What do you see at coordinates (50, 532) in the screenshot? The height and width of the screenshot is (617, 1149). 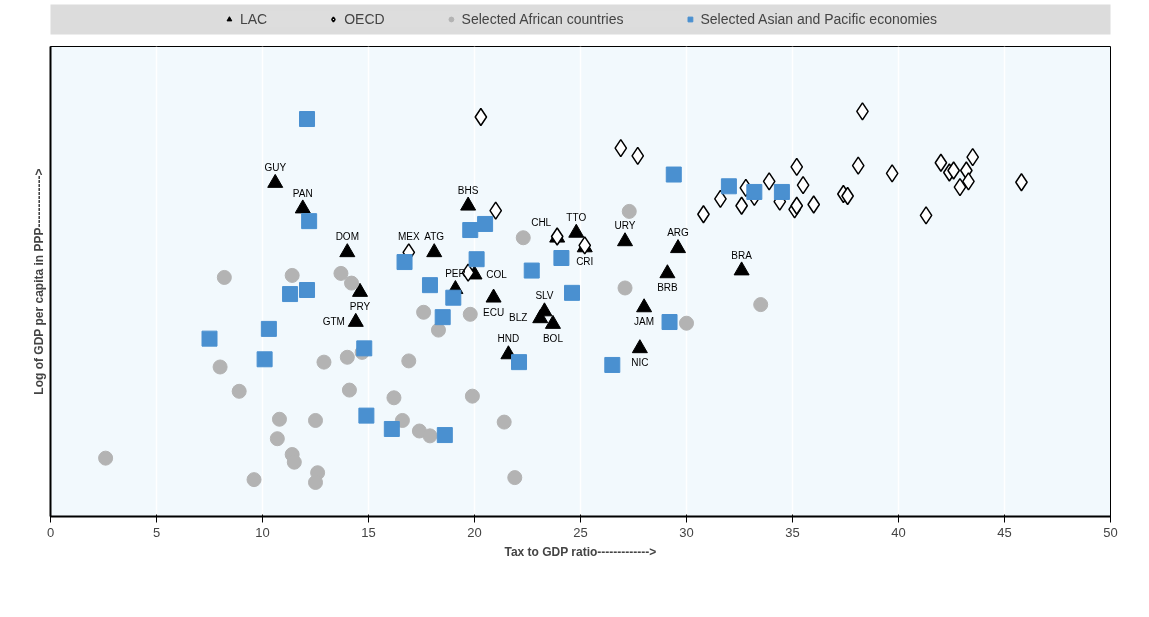 I see `x-tick-label: 0` at bounding box center [50, 532].